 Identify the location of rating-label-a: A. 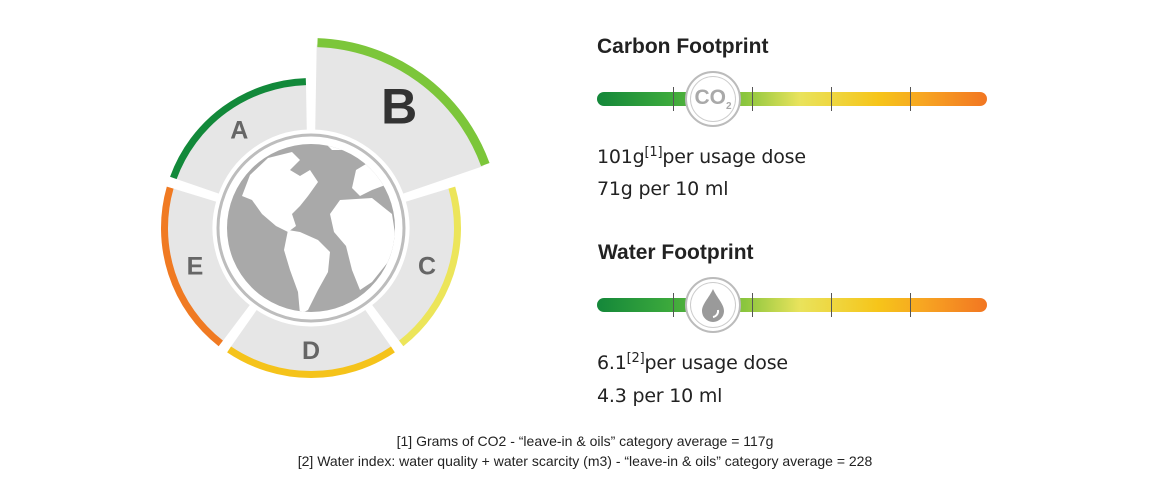
(239, 130).